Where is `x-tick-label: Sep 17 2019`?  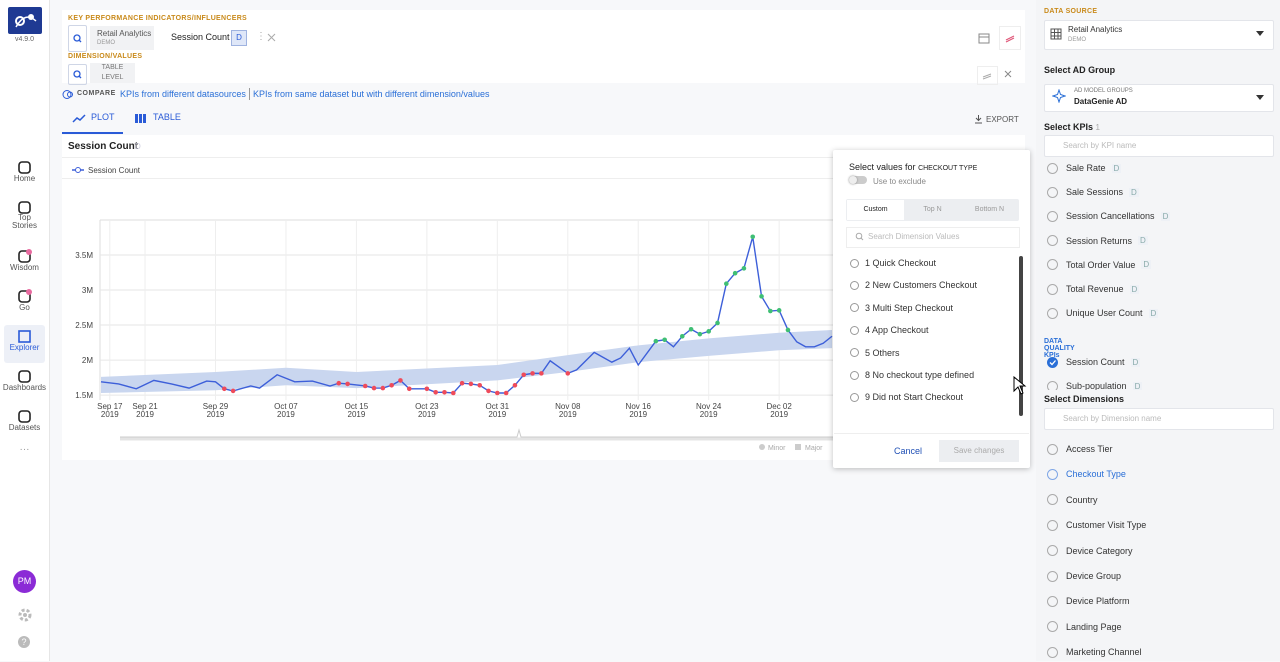 x-tick-label: Sep 17 2019 is located at coordinates (110, 410).